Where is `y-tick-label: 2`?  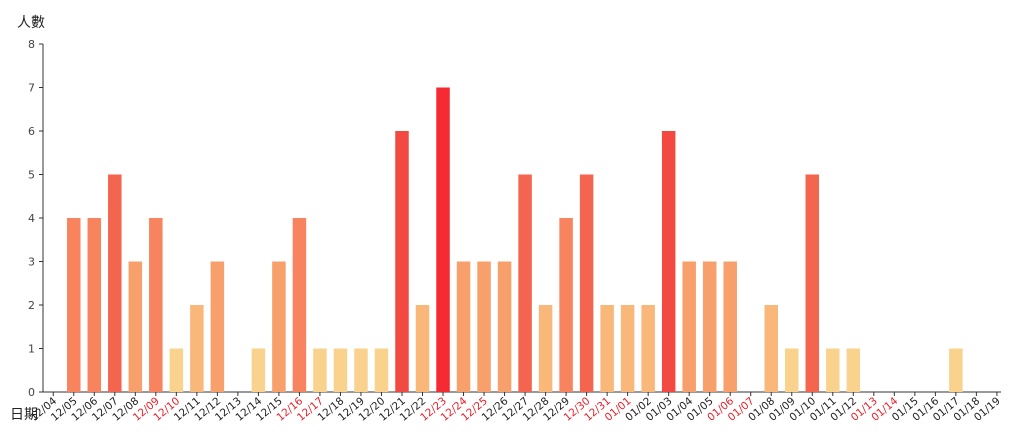
y-tick-label: 2 is located at coordinates (31, 305).